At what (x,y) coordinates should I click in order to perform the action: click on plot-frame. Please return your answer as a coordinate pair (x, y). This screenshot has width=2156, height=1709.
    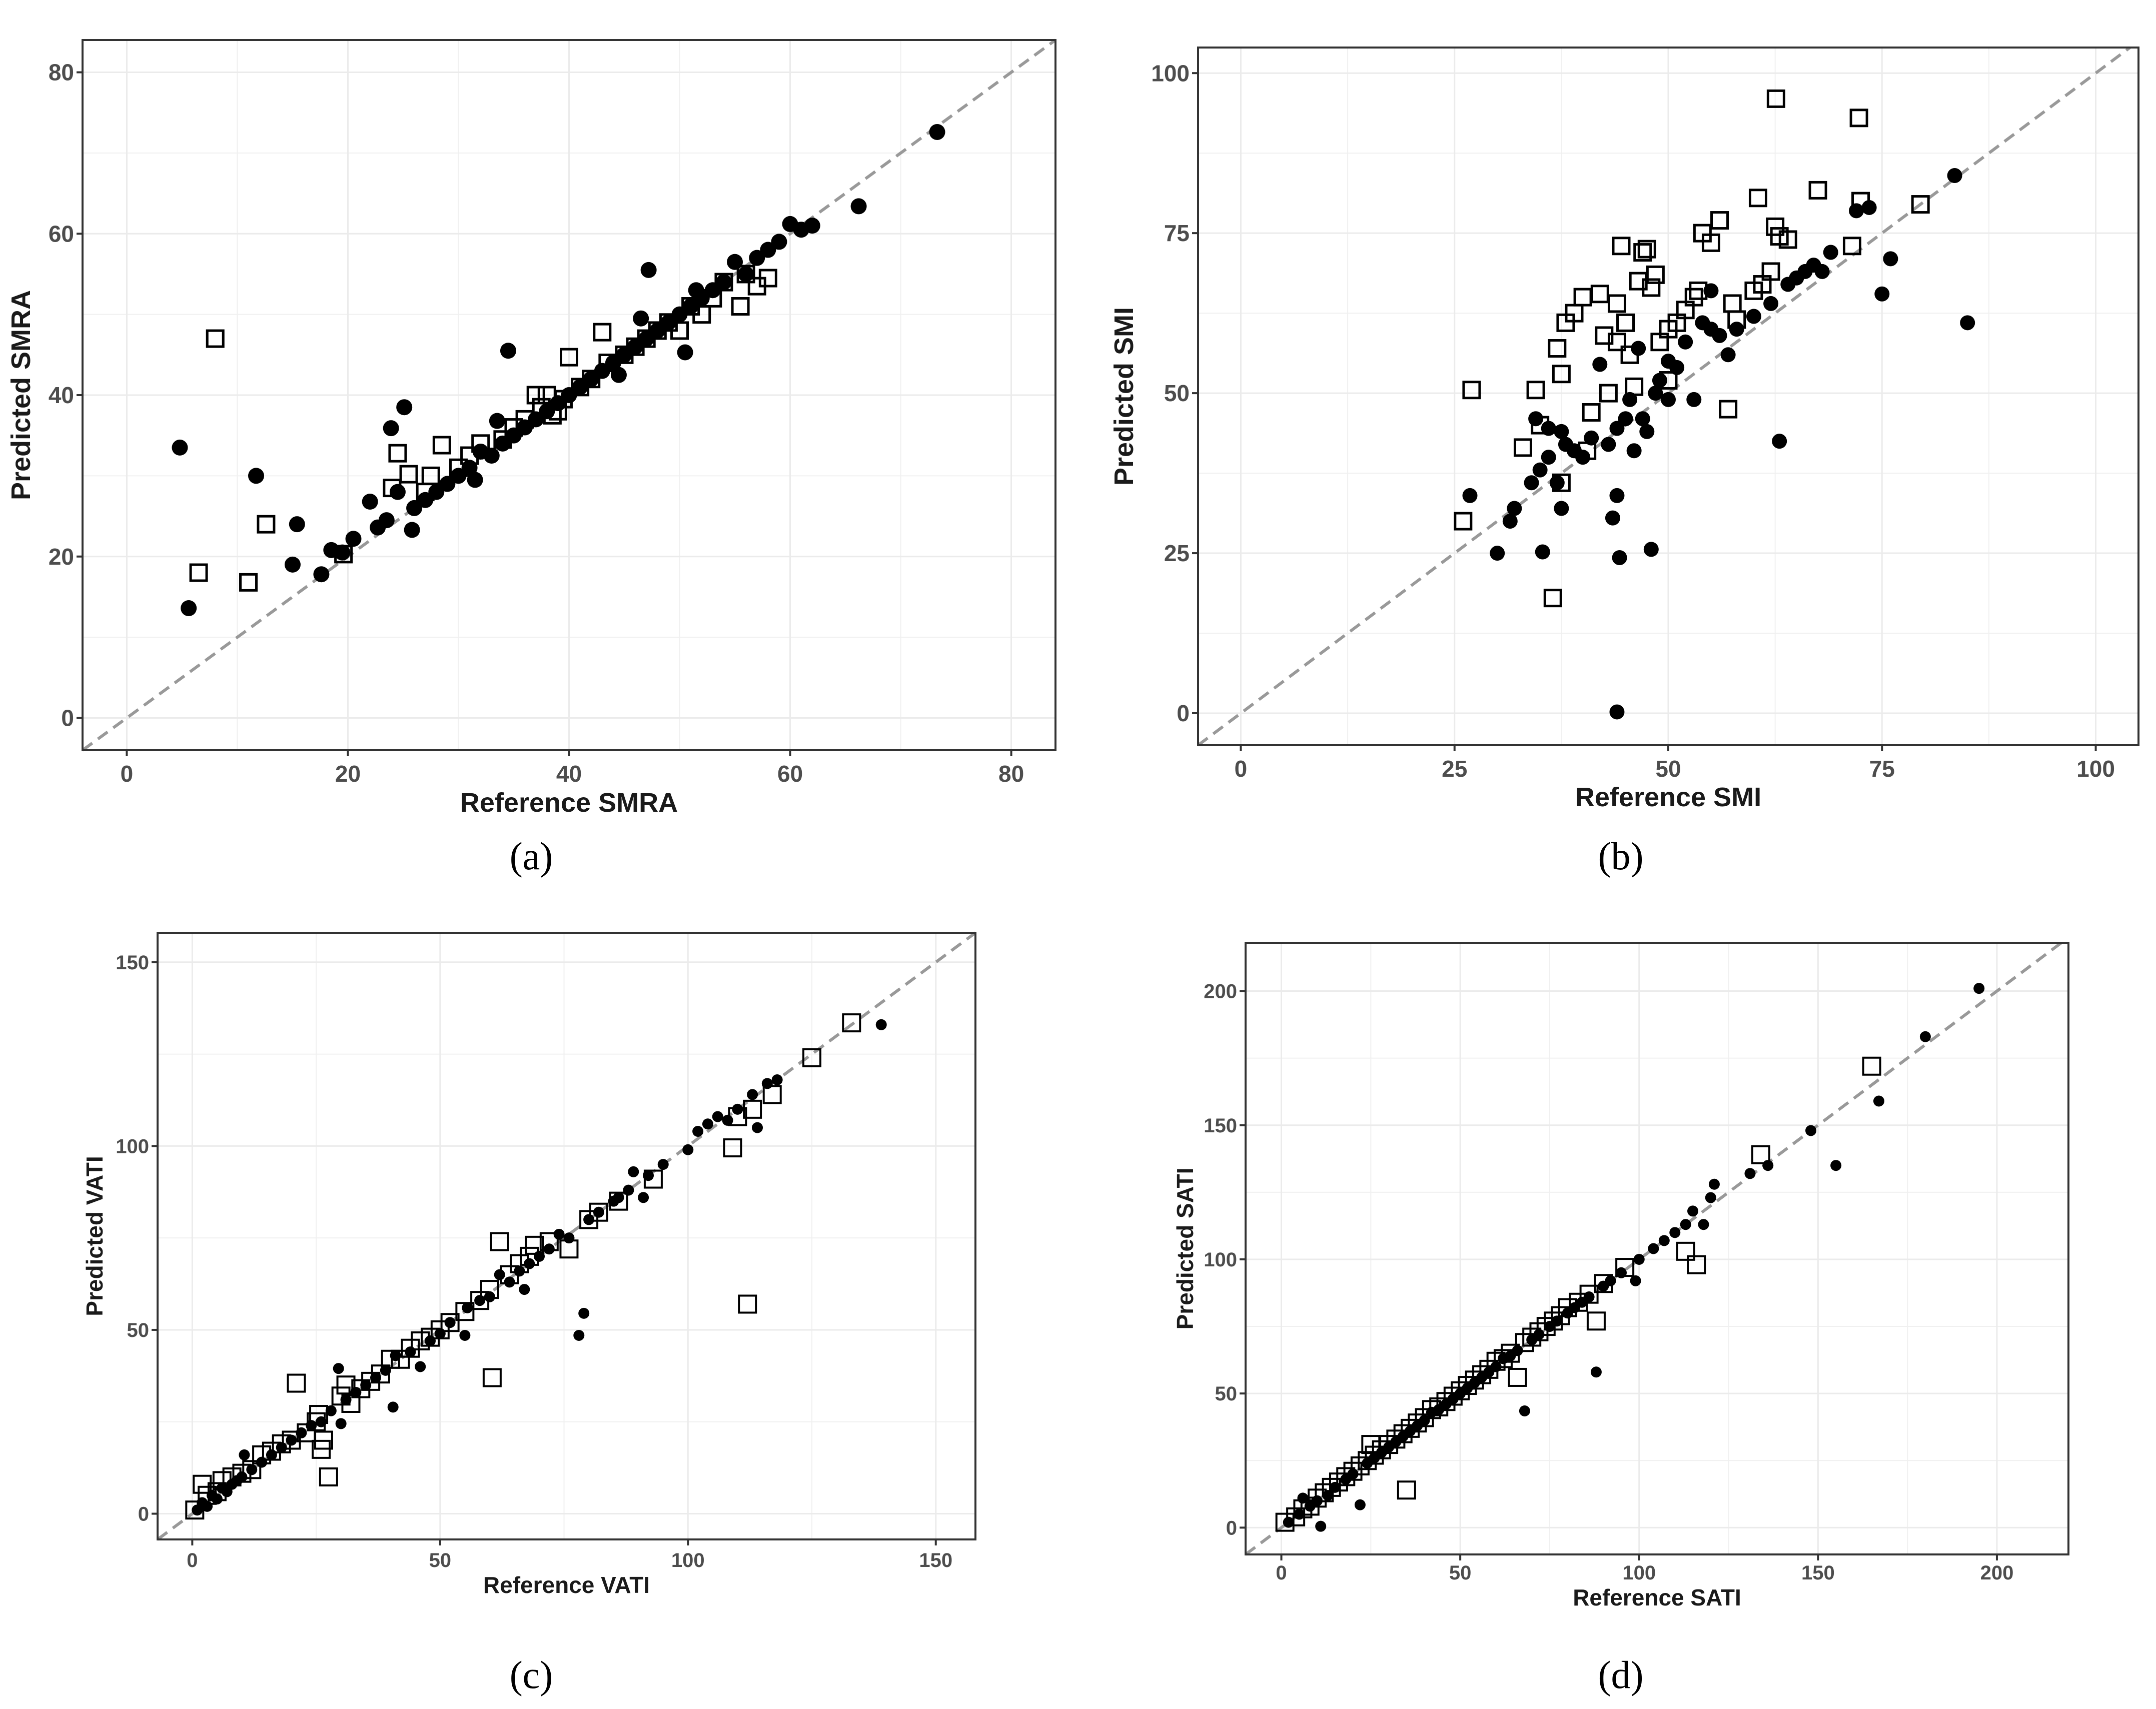
    Looking at the image, I should click on (566, 1236).